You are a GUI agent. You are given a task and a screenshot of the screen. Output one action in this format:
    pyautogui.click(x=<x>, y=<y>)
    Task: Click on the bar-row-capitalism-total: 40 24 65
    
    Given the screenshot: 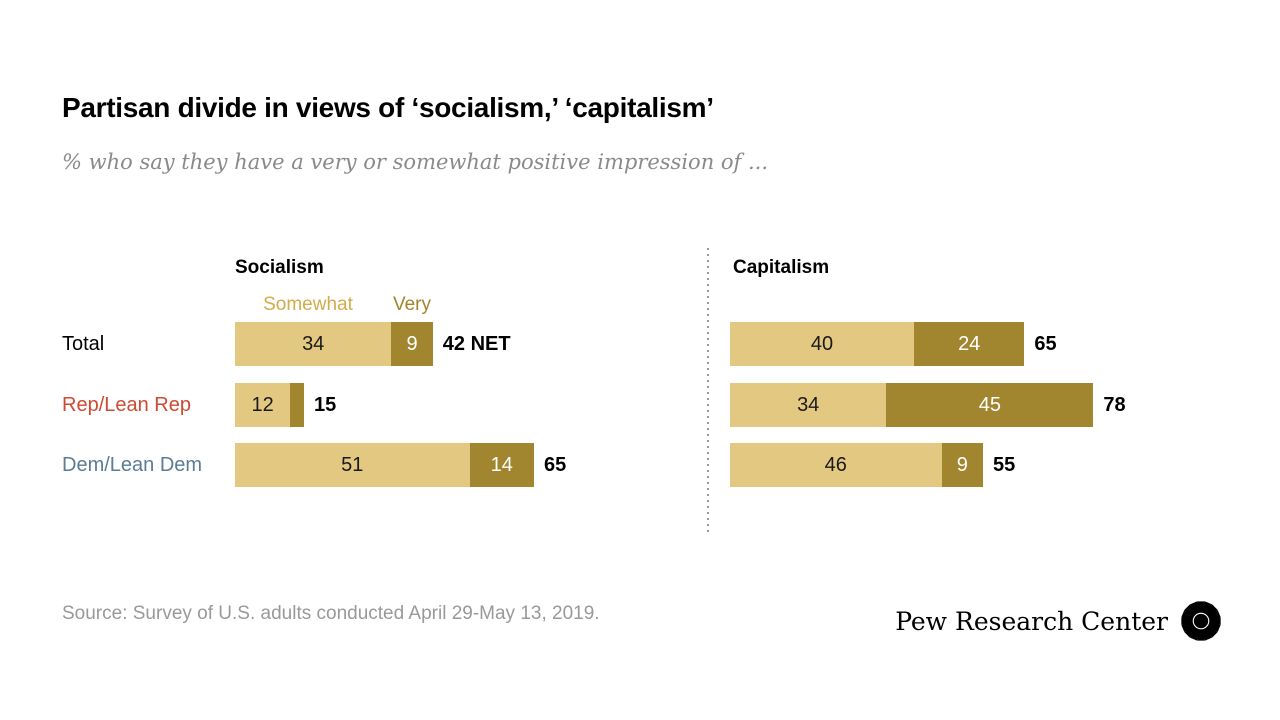 What is the action you would take?
    pyautogui.click(x=893, y=344)
    